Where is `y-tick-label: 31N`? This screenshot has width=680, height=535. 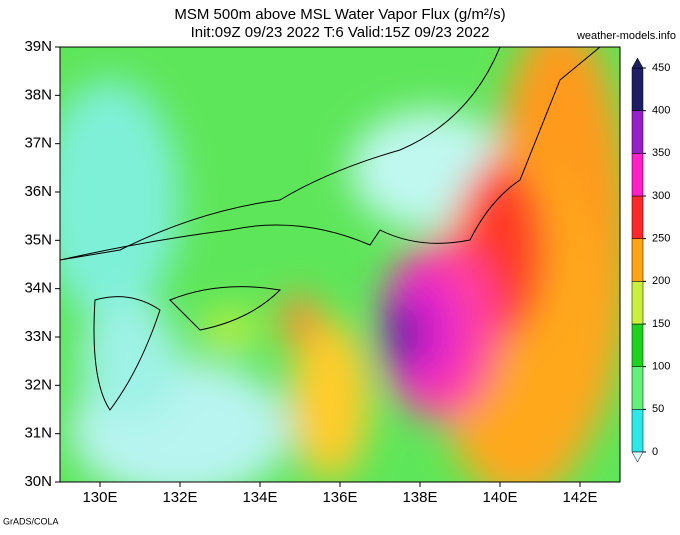
y-tick-label: 31N is located at coordinates (38, 433).